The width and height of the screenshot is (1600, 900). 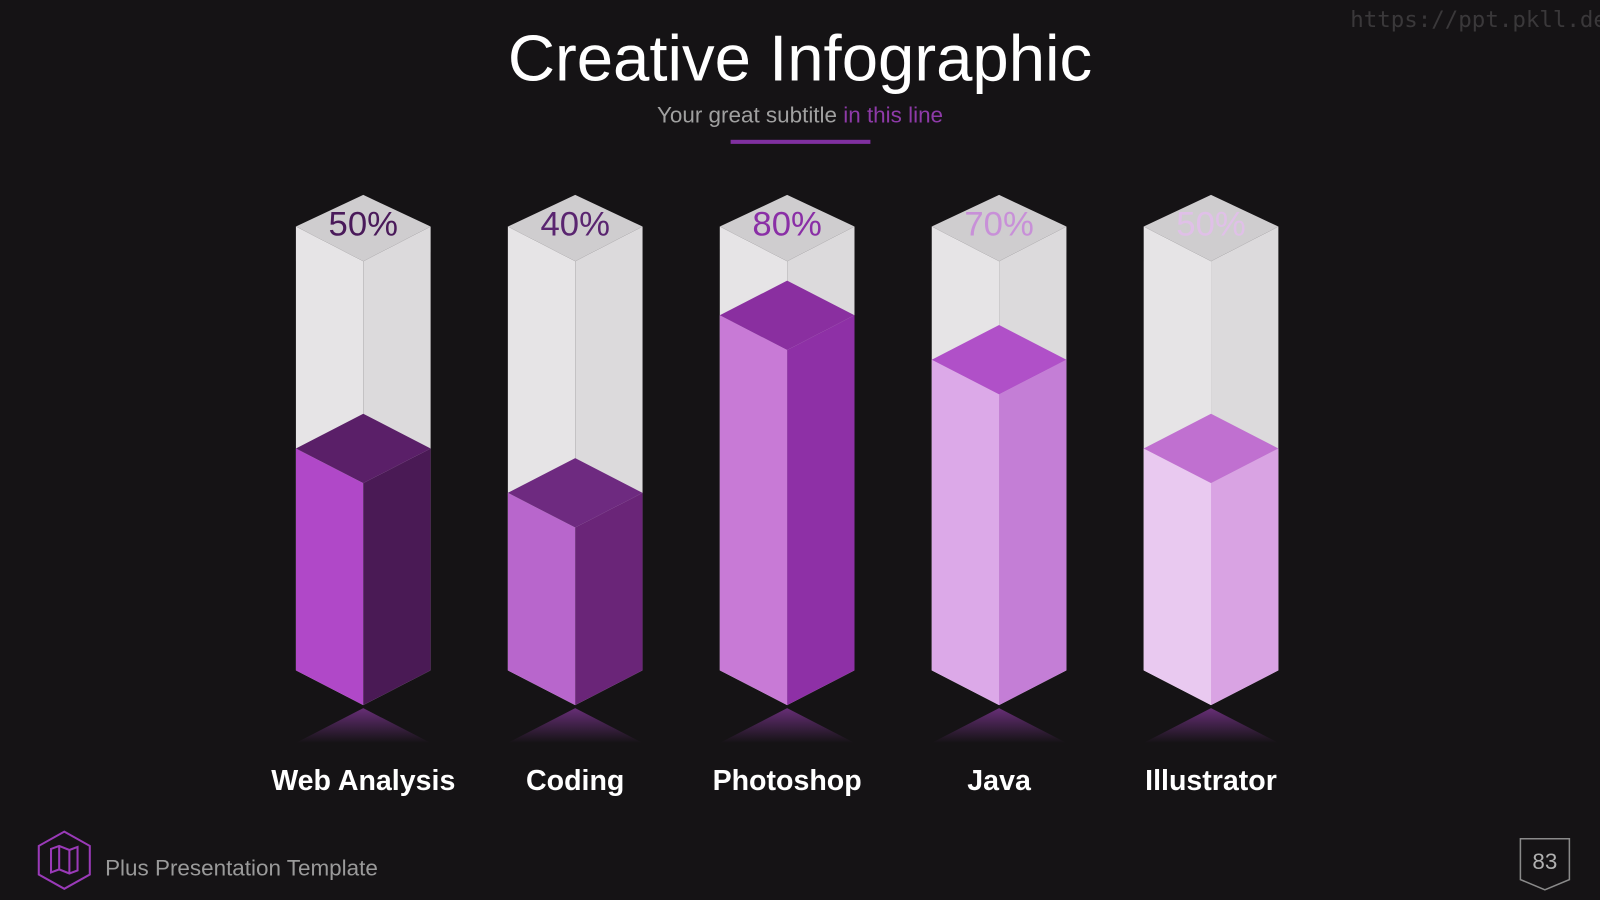 What do you see at coordinates (998, 225) in the screenshot?
I see `value-label: 70%` at bounding box center [998, 225].